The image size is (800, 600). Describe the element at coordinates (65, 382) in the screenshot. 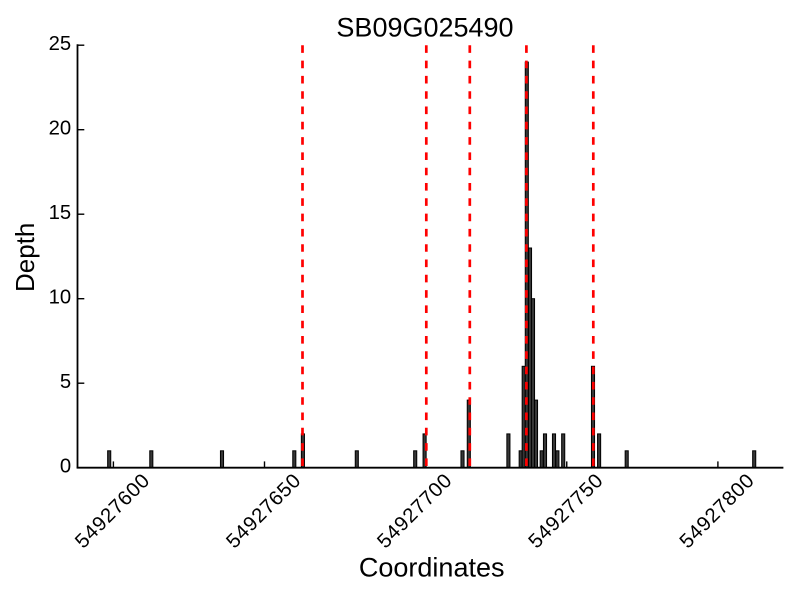

I see `svg-text: 5` at that location.